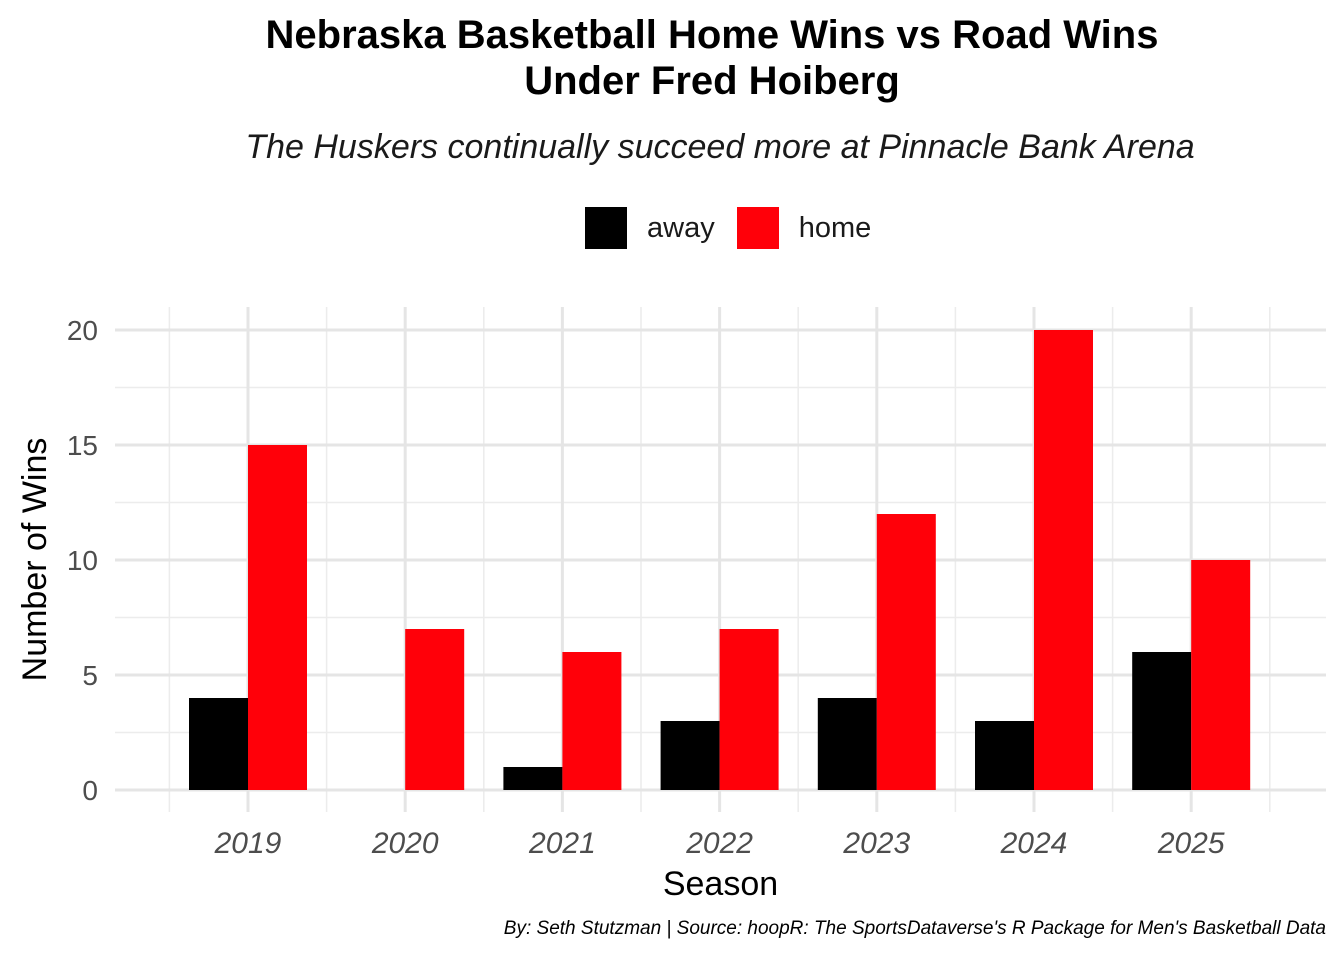  Describe the element at coordinates (1063, 560) in the screenshot. I see `bar-home-2024` at that location.